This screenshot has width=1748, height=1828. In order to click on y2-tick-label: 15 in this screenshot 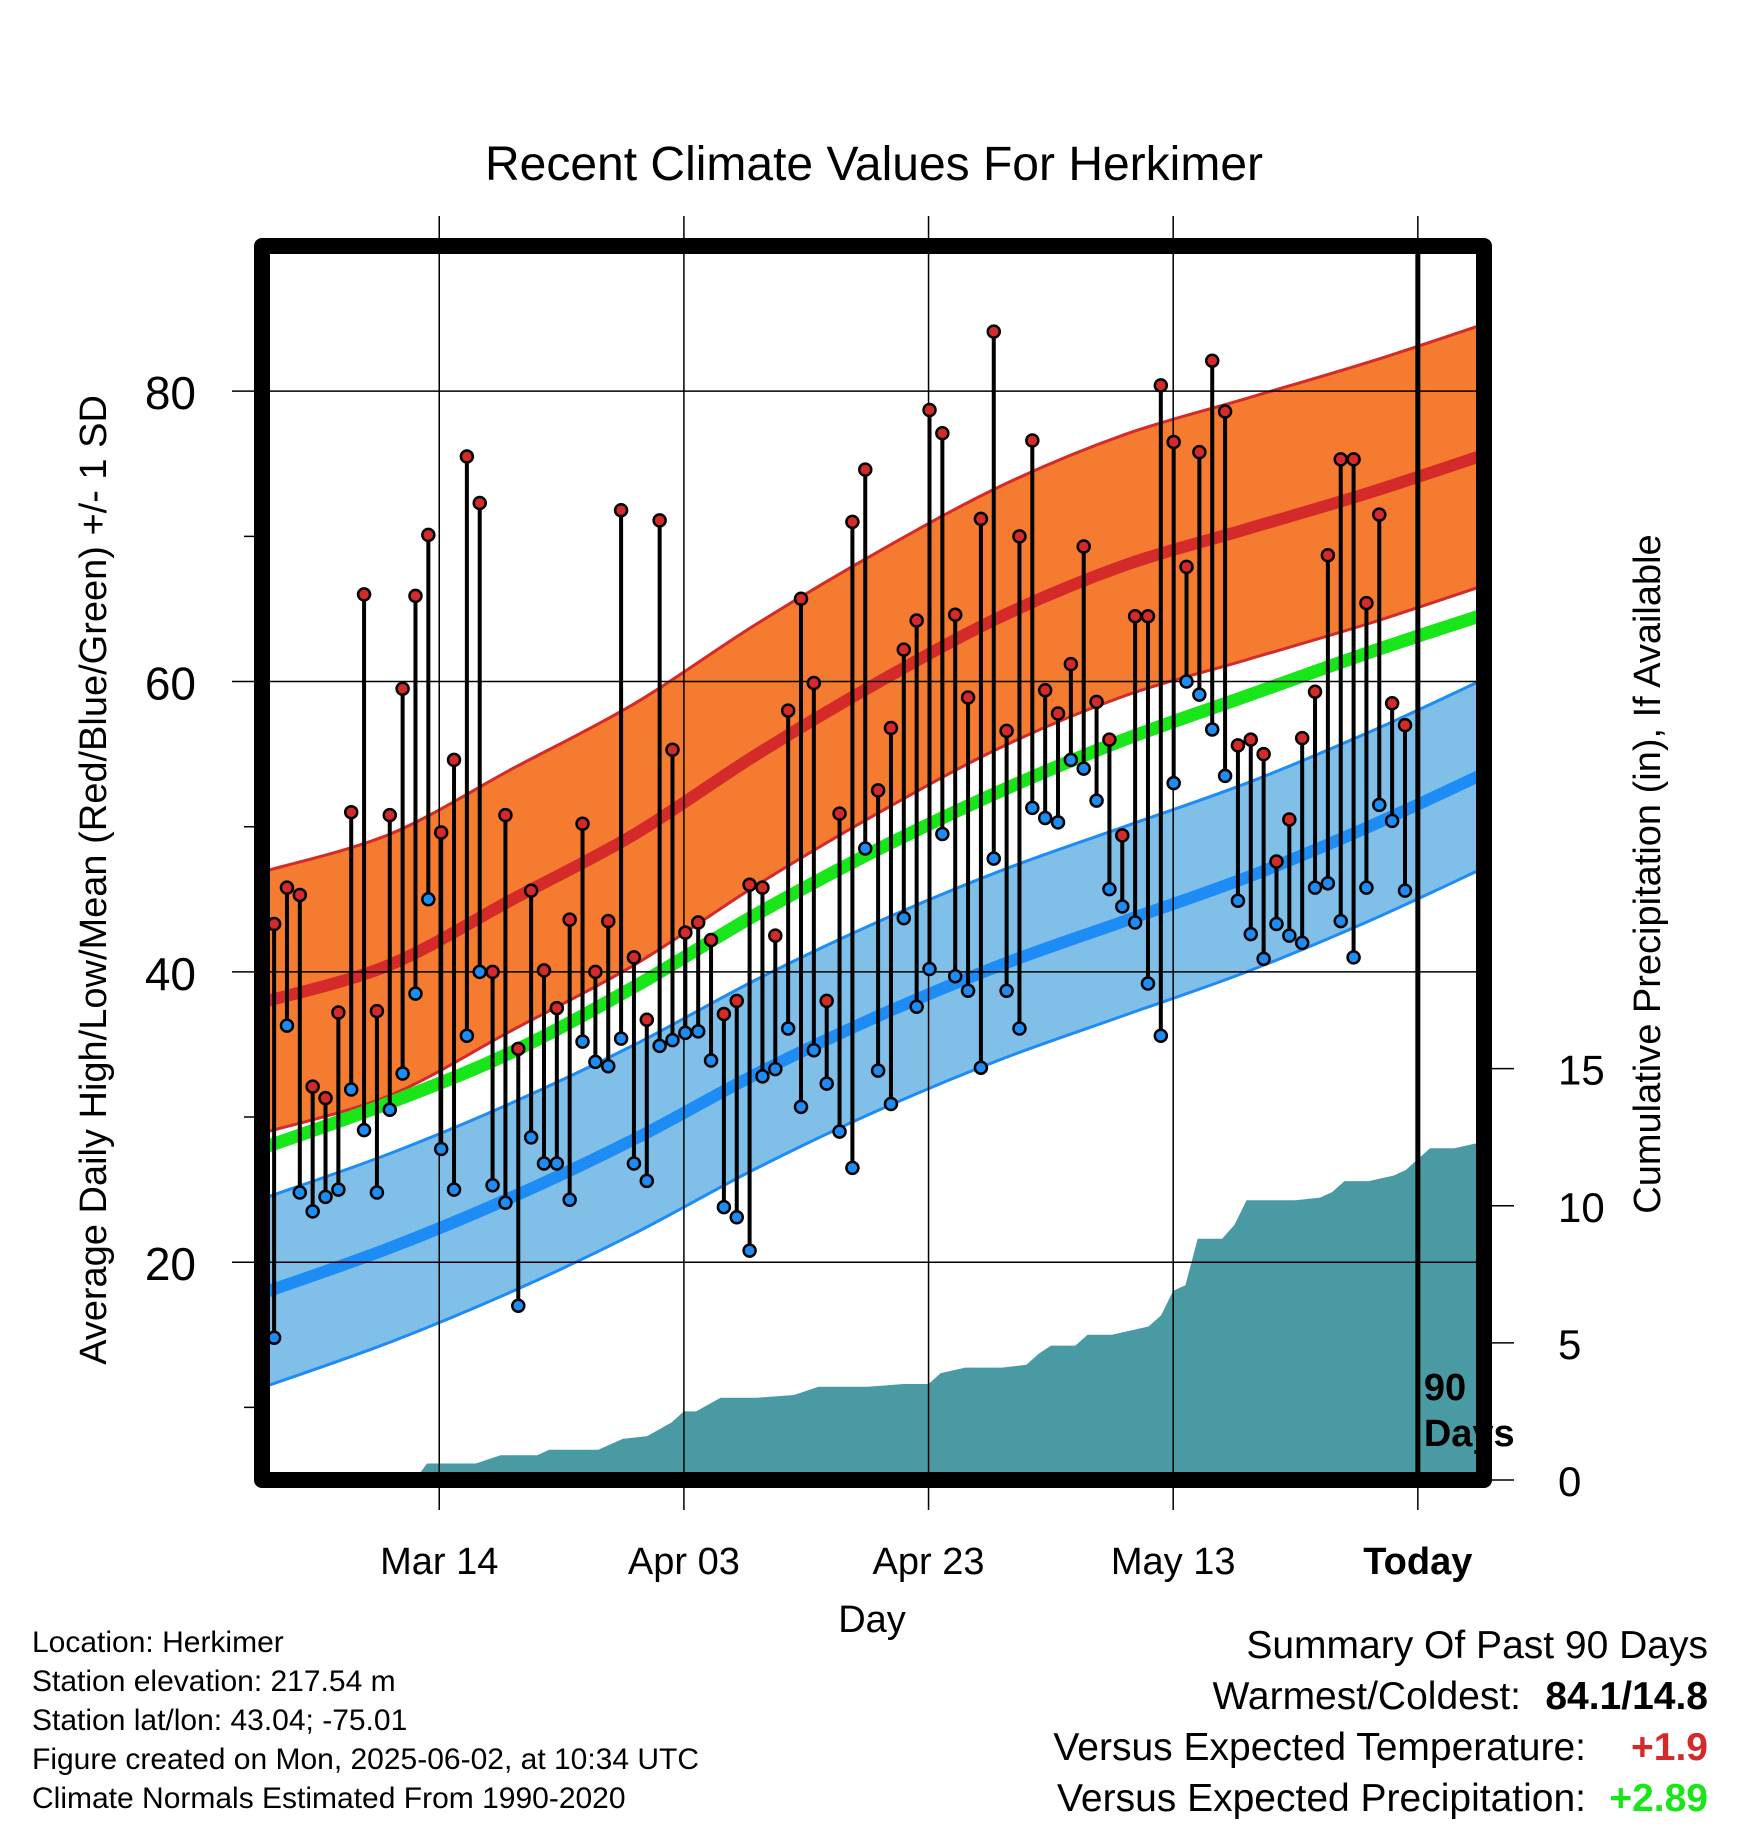, I will do `click(1581, 1070)`.